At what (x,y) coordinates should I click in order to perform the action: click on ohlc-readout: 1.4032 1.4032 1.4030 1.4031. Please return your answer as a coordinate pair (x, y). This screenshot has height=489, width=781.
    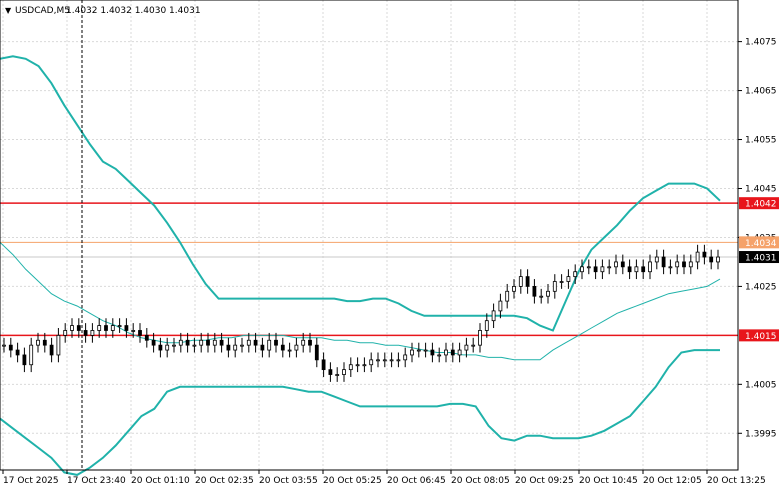
    Looking at the image, I should click on (133, 11).